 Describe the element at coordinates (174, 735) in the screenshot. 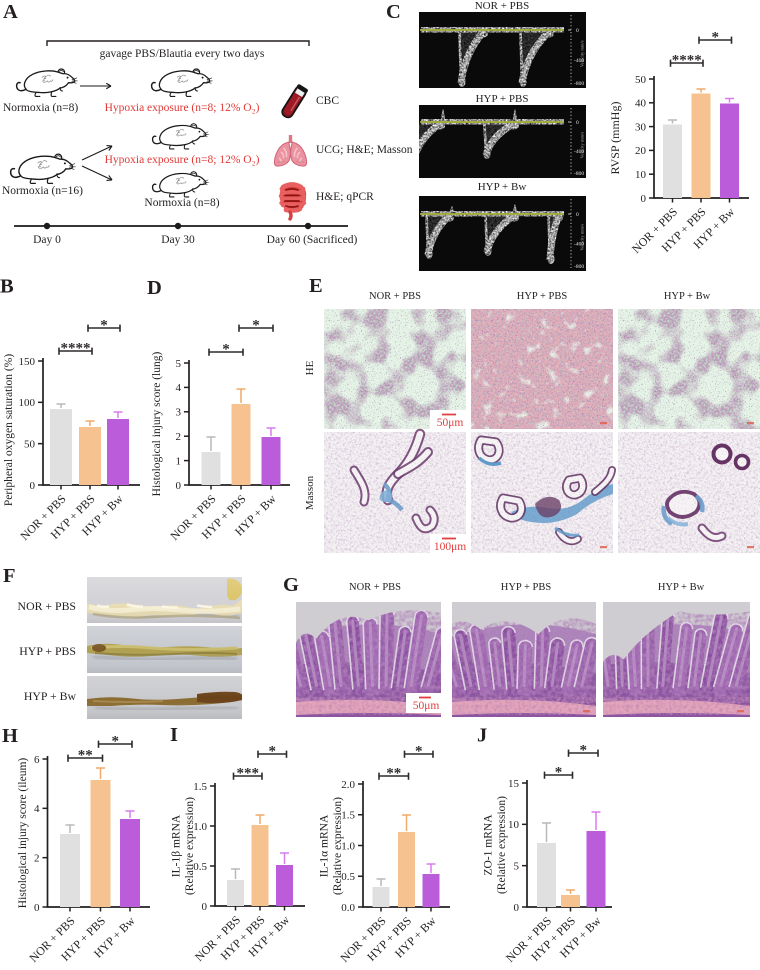

I see `svg-text: I` at that location.